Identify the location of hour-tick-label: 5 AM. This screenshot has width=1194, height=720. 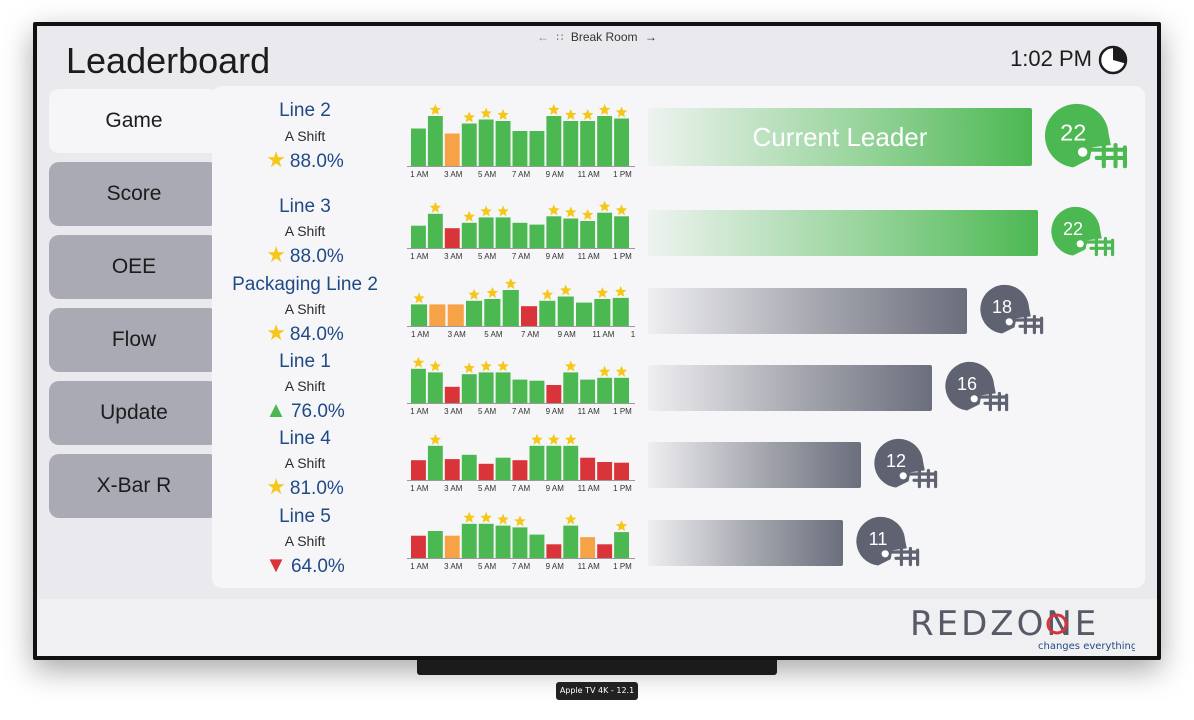
(487, 566).